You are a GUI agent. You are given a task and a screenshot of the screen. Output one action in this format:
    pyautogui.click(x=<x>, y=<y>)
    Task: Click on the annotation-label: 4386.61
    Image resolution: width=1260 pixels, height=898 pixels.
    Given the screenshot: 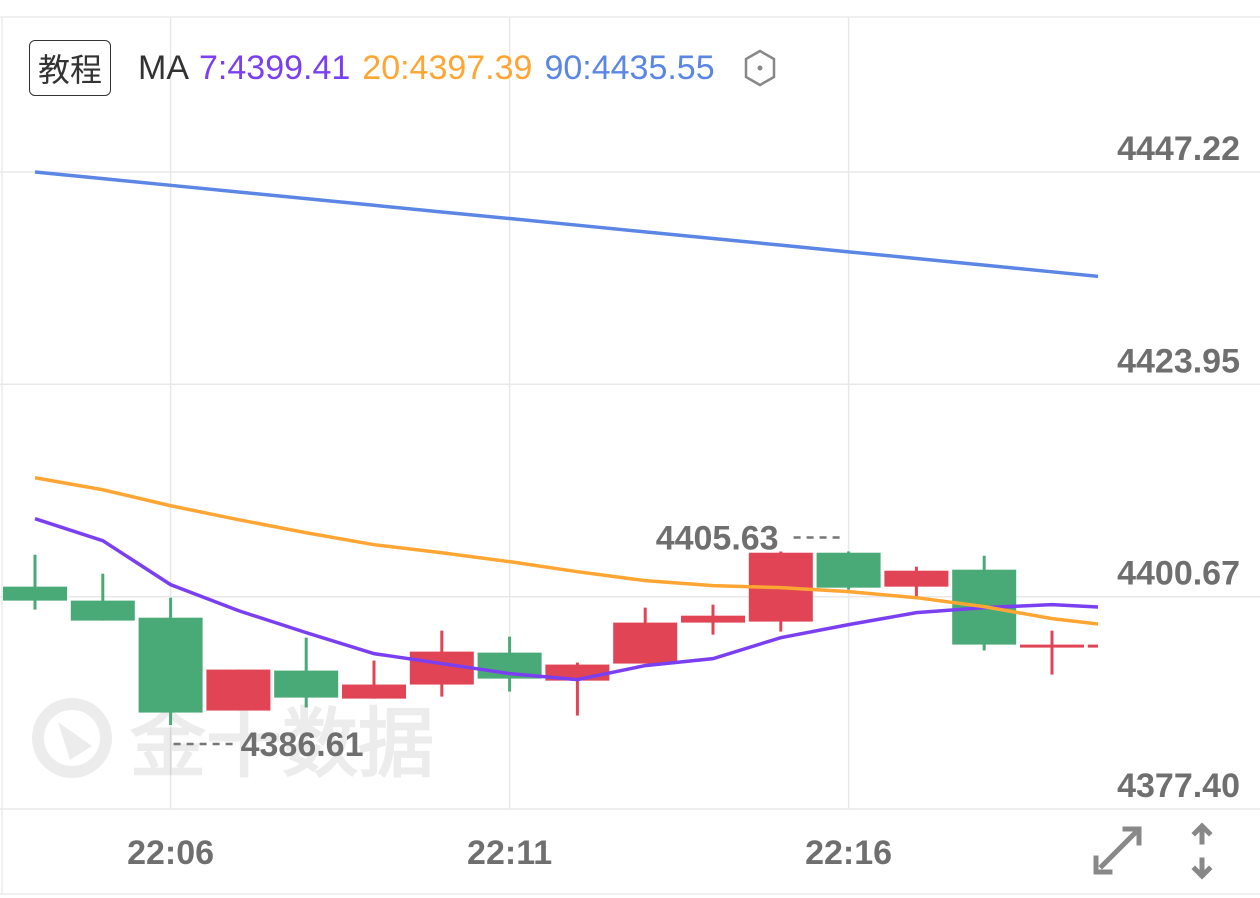 What is the action you would take?
    pyautogui.click(x=302, y=745)
    